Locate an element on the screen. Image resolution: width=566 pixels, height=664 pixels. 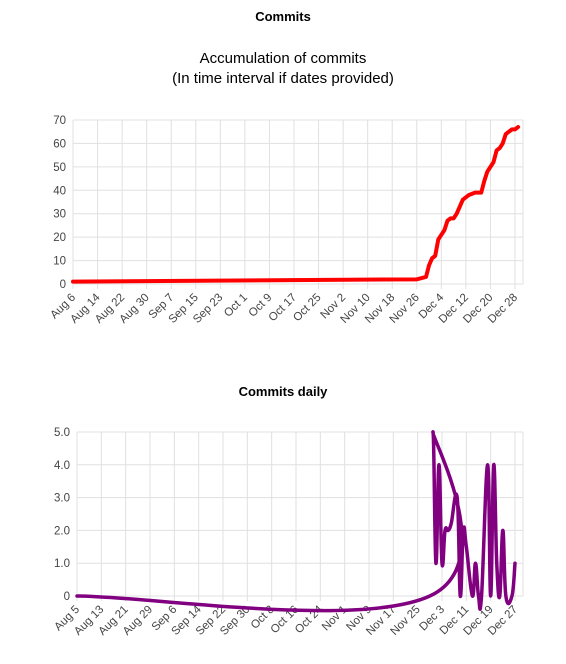
accumulation-y-tick-label: 60 is located at coordinates (59, 144).